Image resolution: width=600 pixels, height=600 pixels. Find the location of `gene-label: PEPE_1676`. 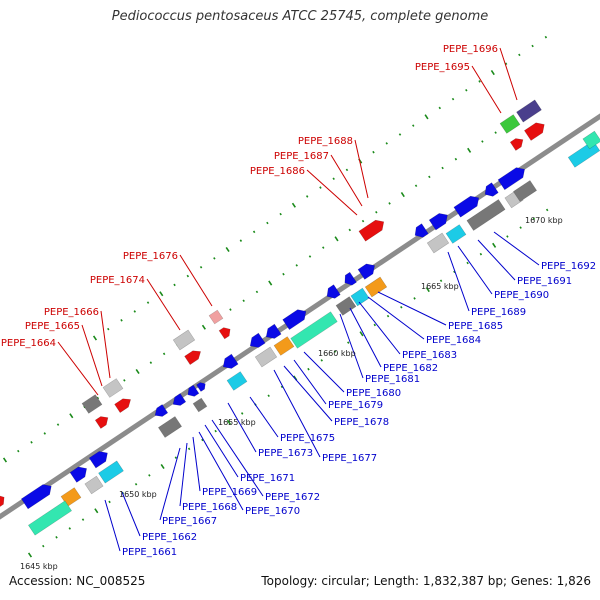

gene-label: PEPE_1676 is located at coordinates (150, 256).